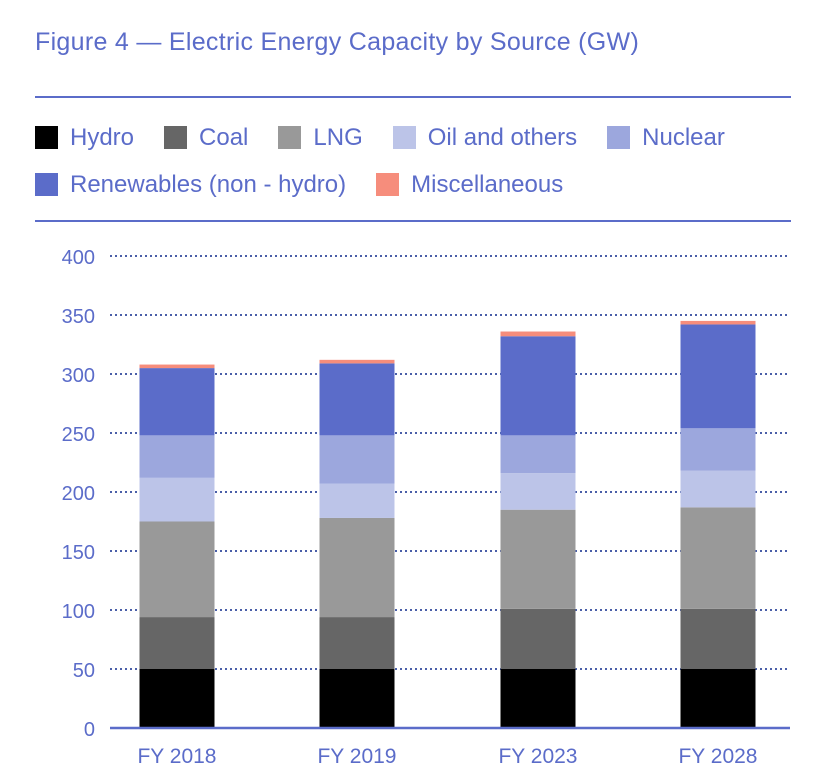  I want to click on legend-item: Nuclear, so click(666, 137).